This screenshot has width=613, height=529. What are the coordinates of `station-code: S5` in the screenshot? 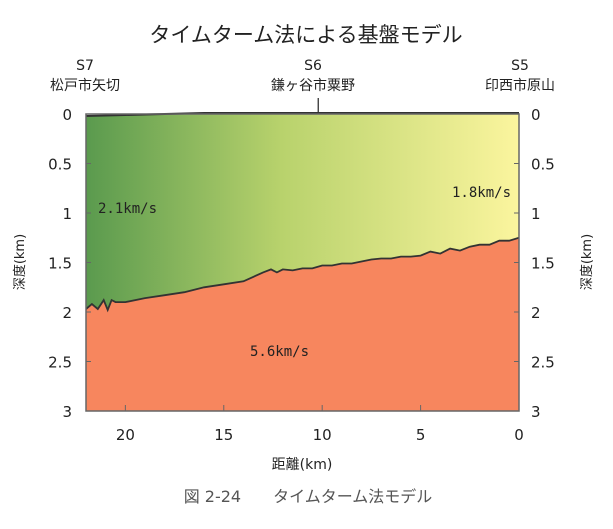 It's located at (520, 66).